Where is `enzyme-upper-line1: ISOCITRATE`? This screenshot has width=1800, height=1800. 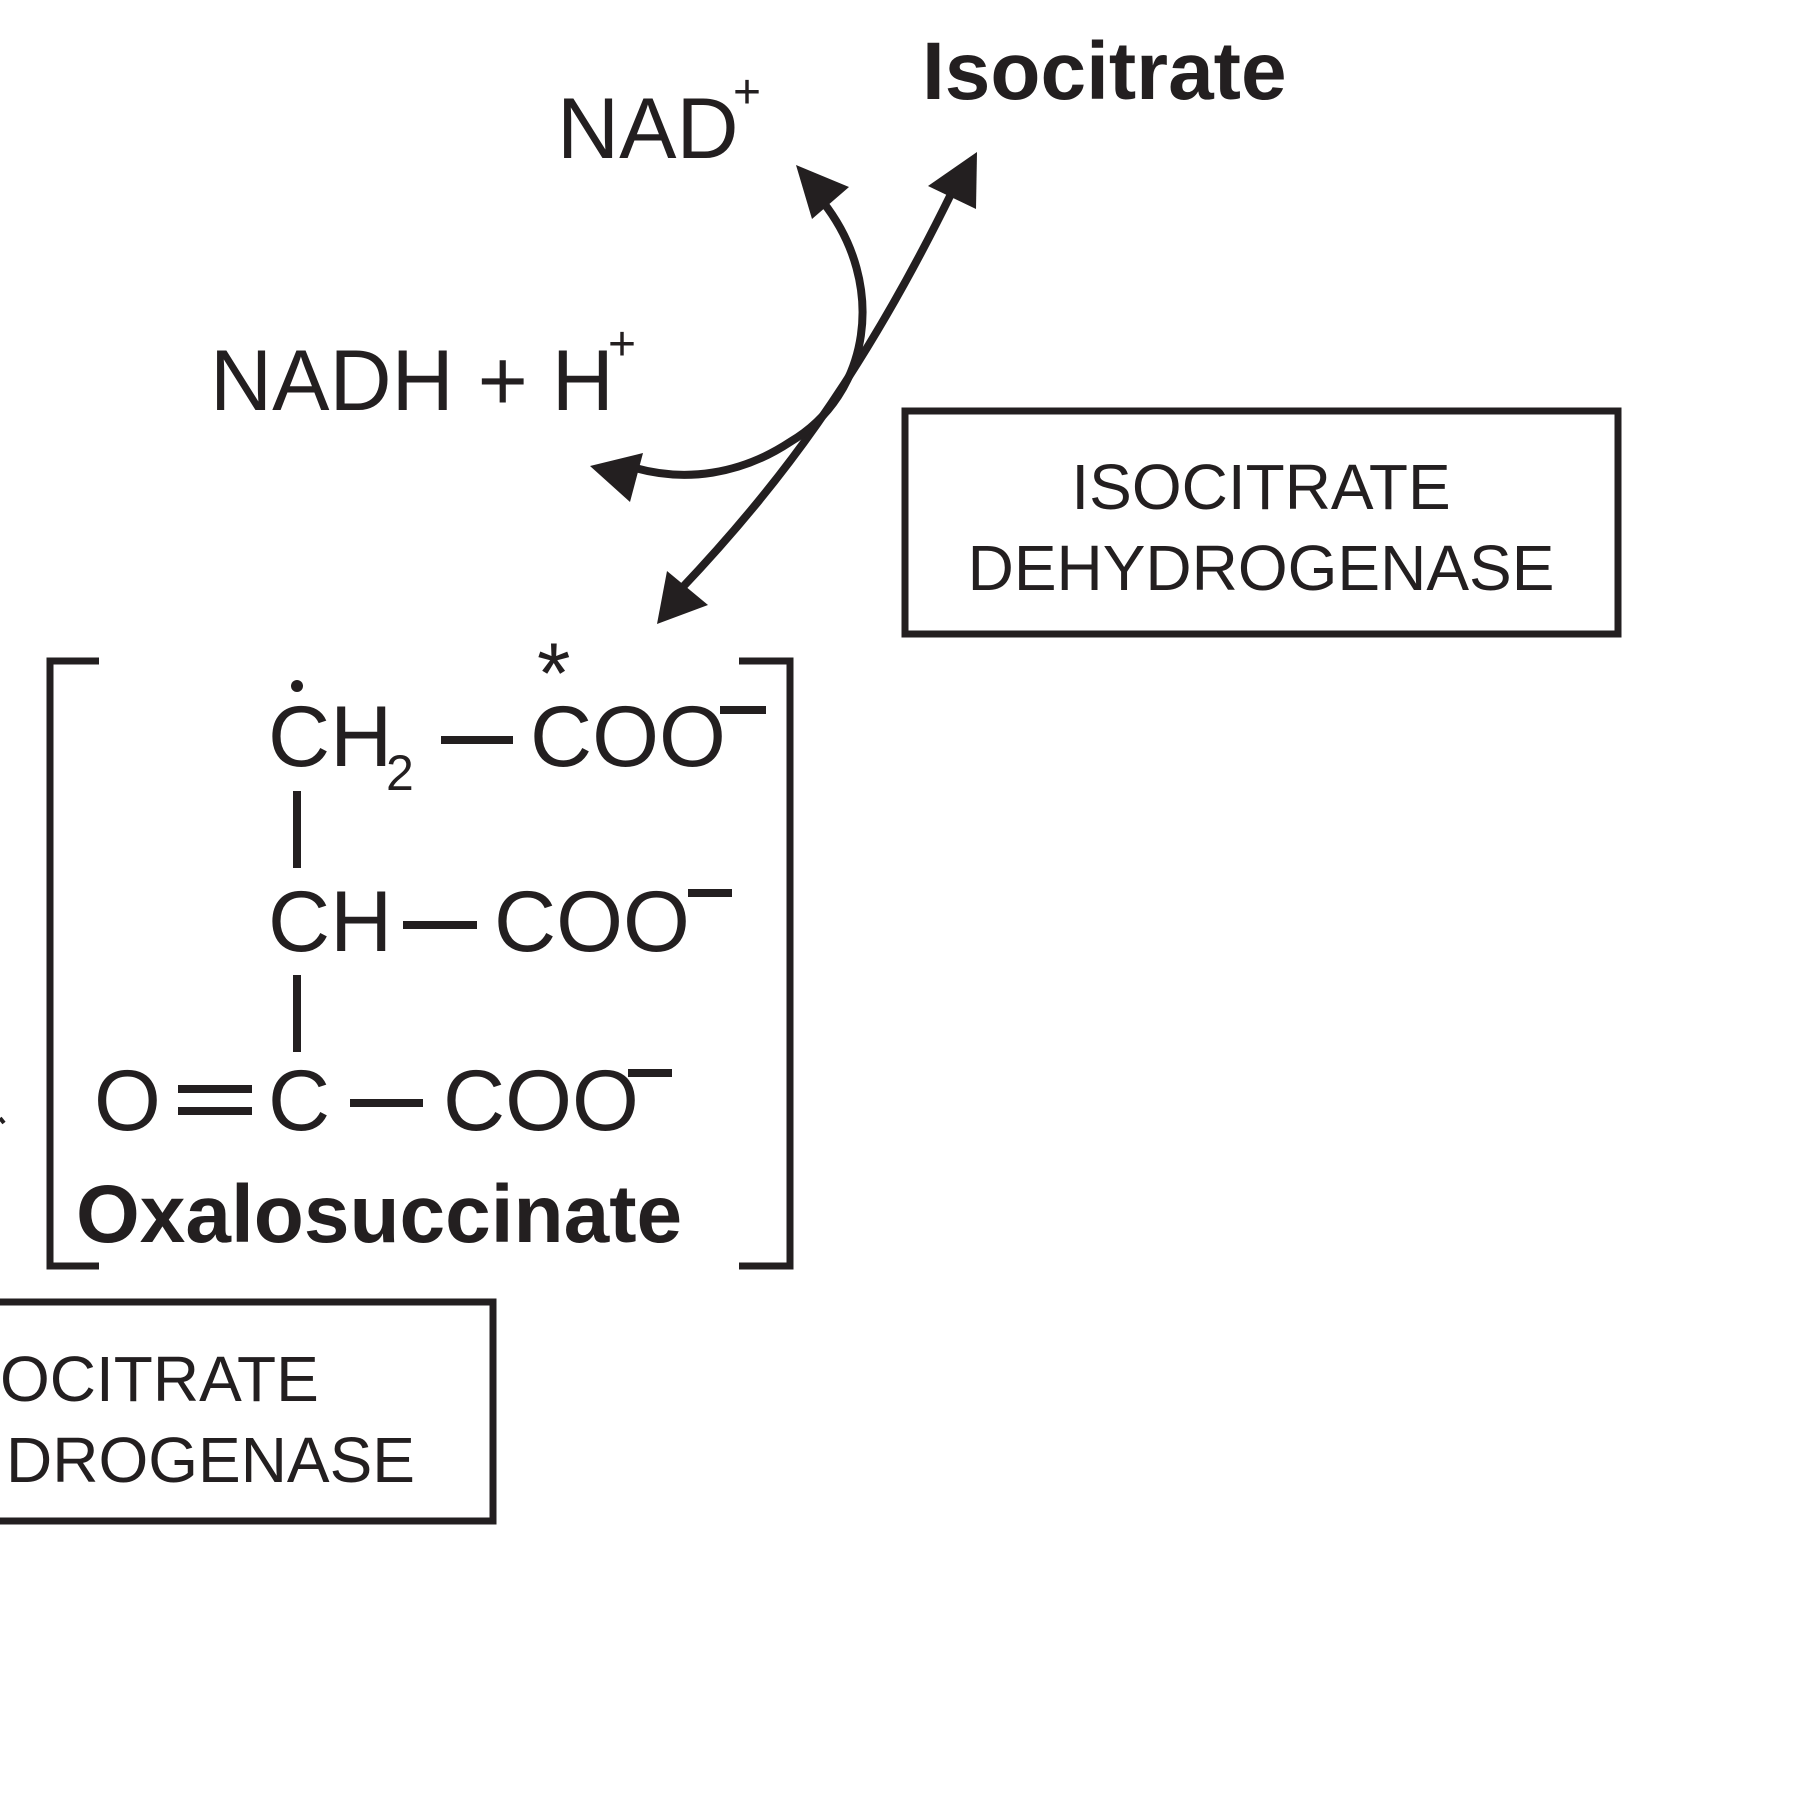
enzyme-upper-line1: ISOCITRATE is located at coordinates (1260, 487).